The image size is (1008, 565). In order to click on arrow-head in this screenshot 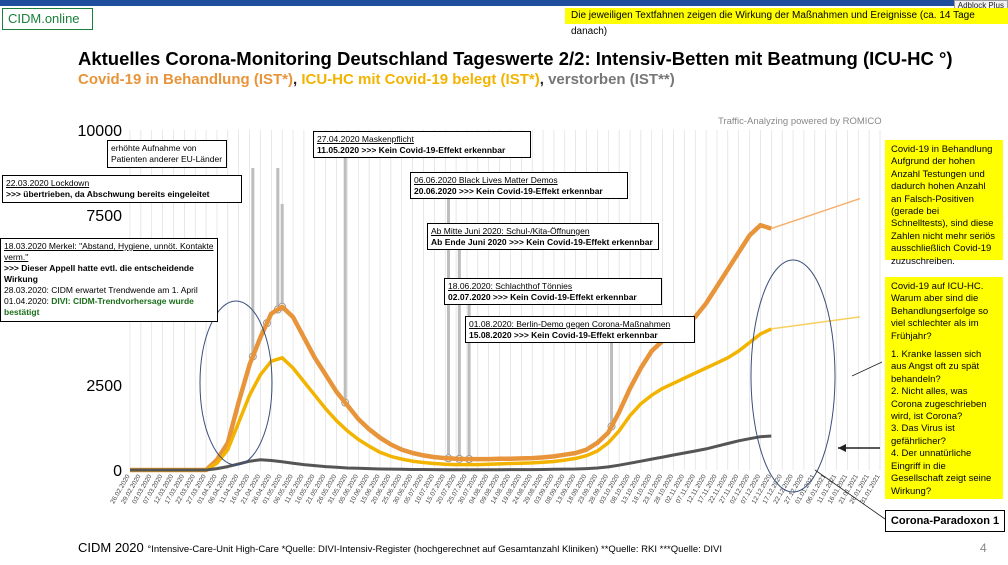, I will do `click(842, 448)`.